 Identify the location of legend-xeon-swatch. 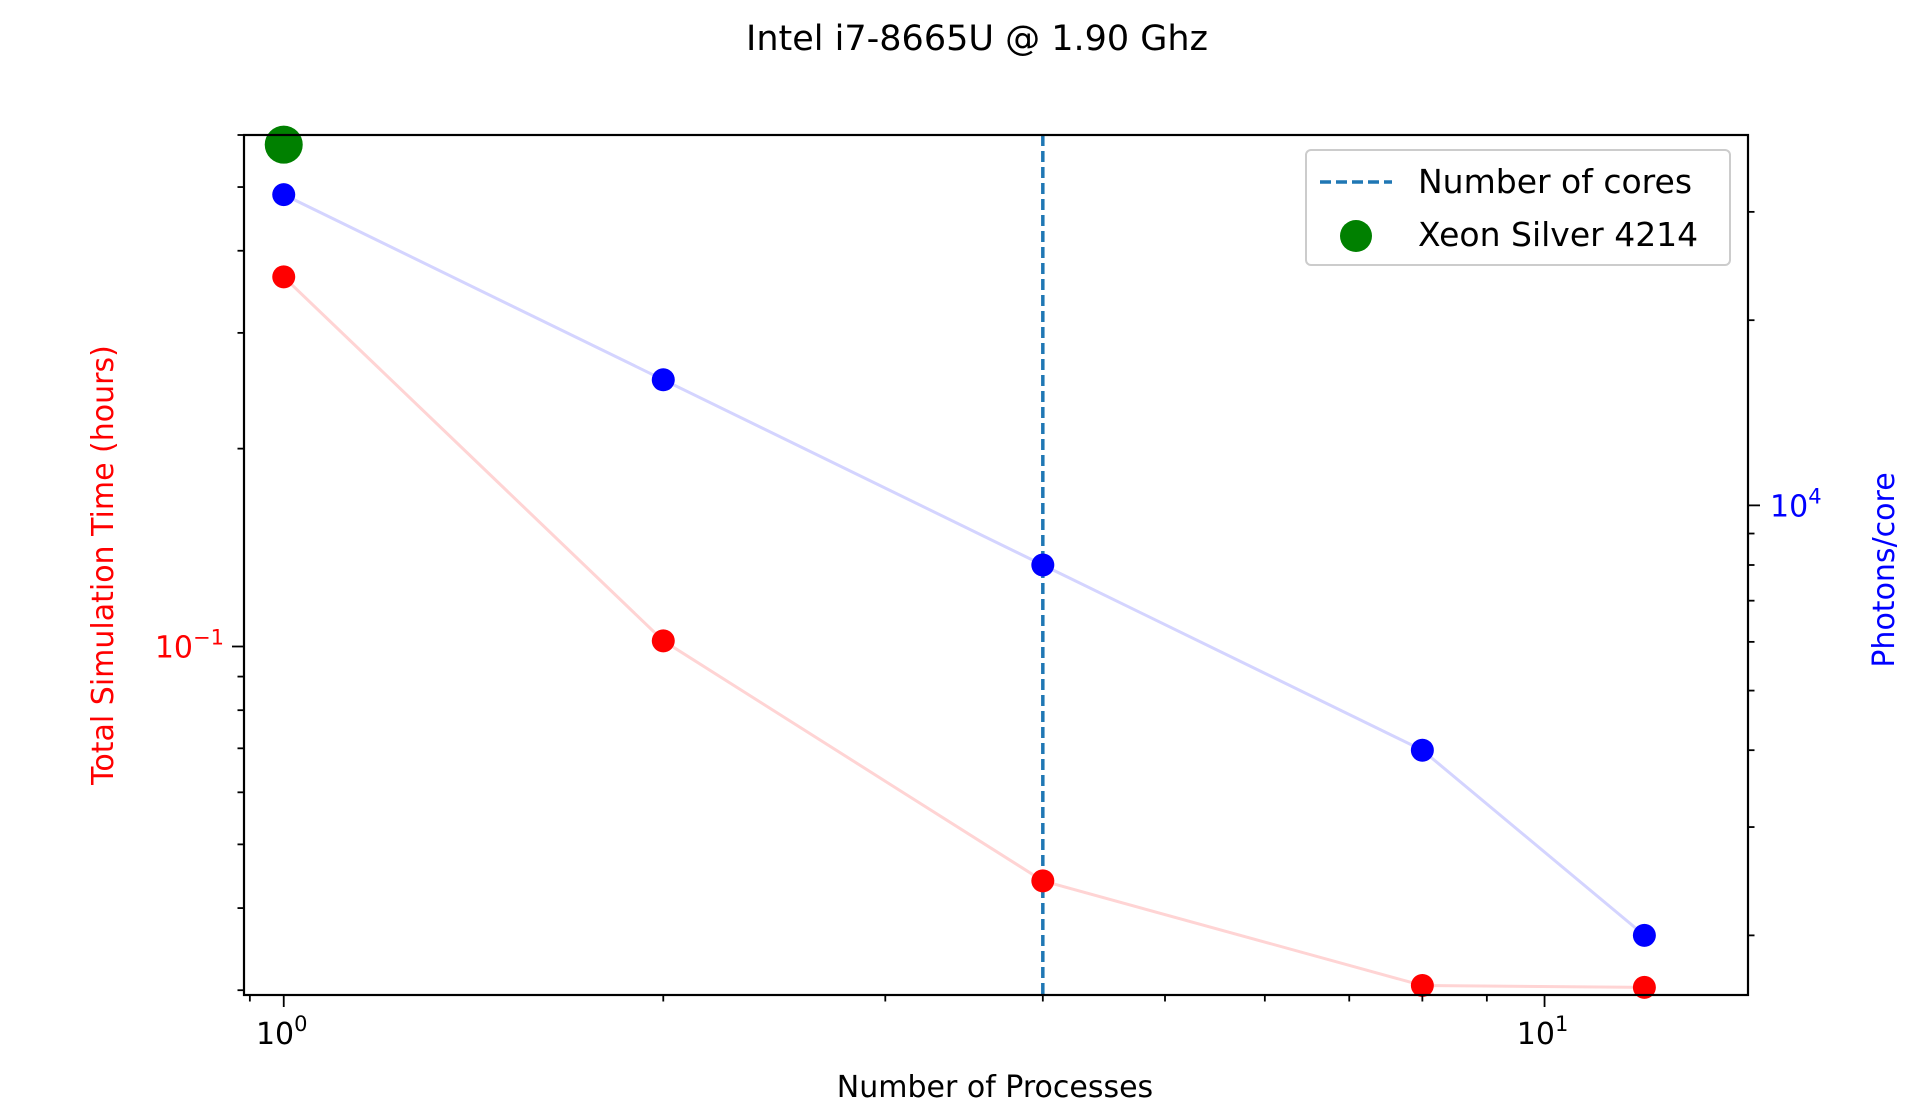
(1356, 236).